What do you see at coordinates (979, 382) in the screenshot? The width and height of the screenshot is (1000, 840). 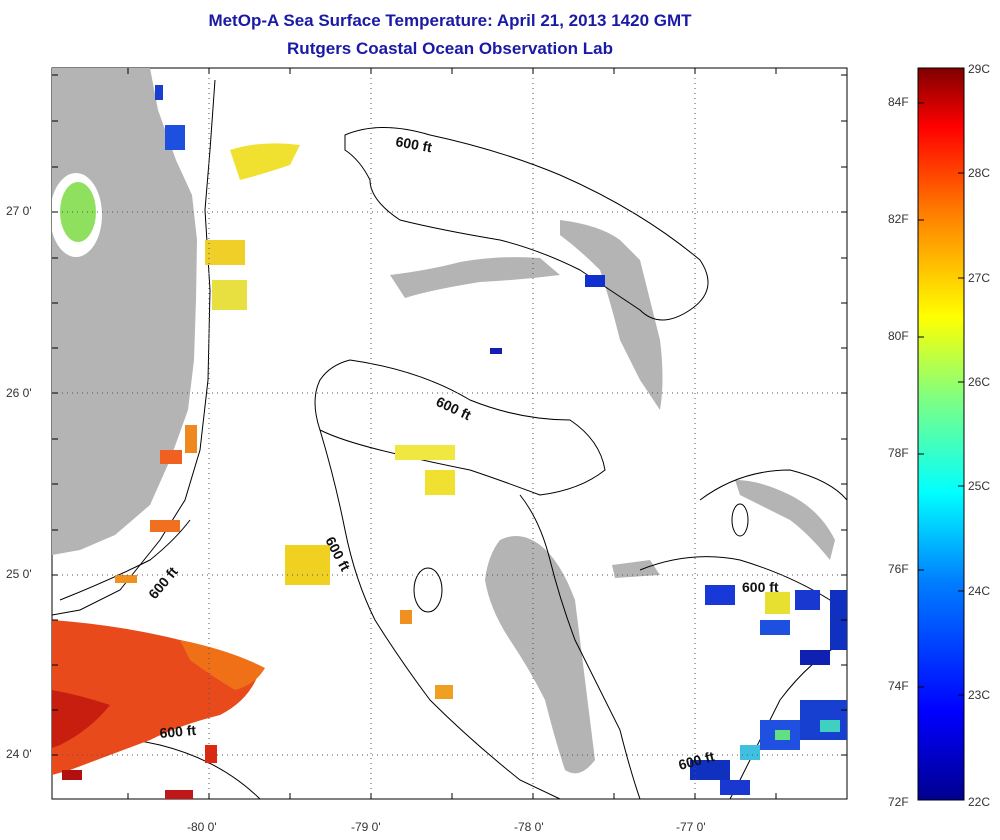 I see `colorbar-c-label: 26C` at bounding box center [979, 382].